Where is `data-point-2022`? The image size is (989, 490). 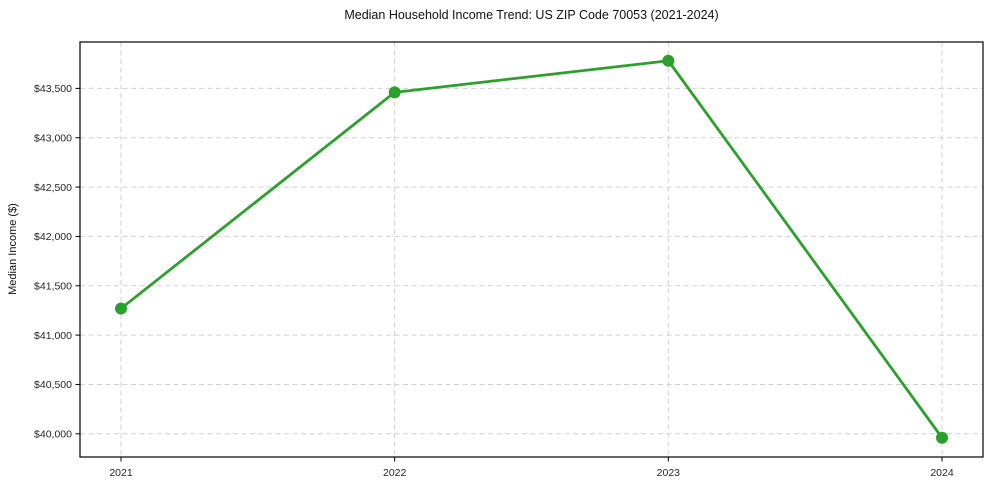 data-point-2022 is located at coordinates (394, 92).